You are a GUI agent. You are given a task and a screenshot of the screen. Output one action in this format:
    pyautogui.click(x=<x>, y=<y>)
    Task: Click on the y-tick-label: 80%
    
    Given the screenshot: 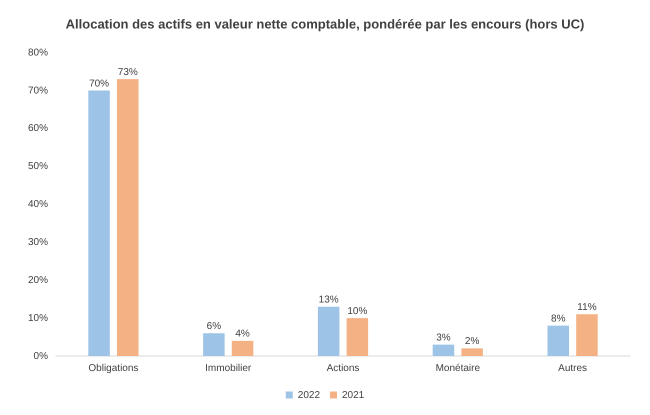 What is the action you would take?
    pyautogui.click(x=38, y=52)
    